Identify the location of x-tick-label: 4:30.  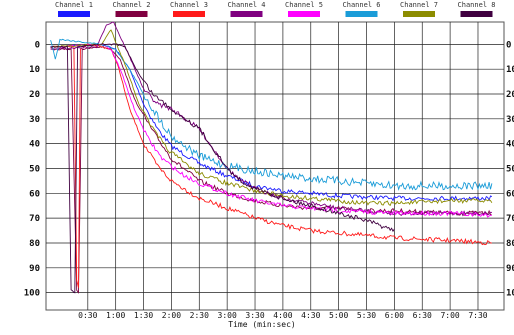
(310, 315).